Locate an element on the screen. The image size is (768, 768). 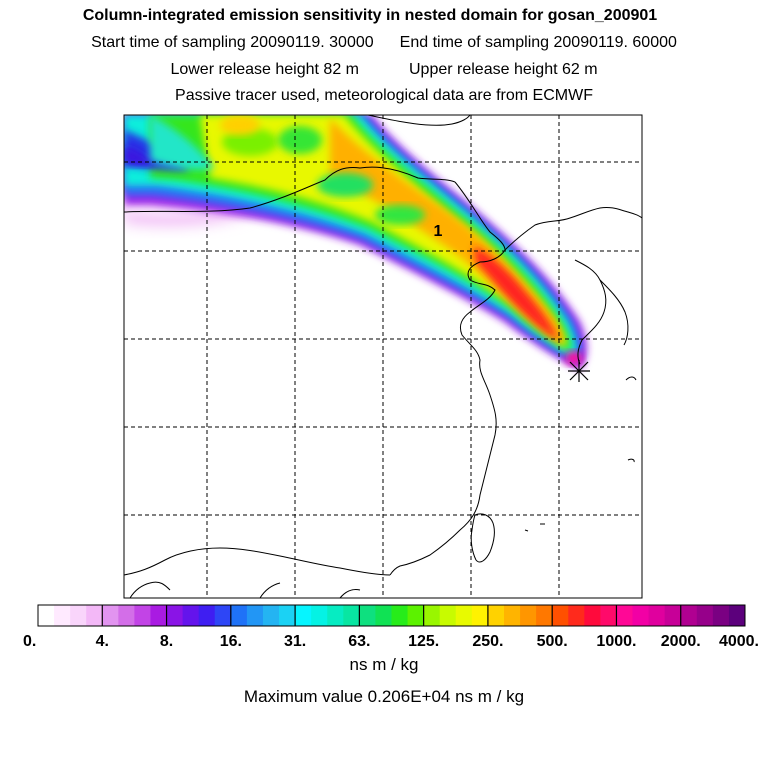
colorbar-label: 0. is located at coordinates (29, 641).